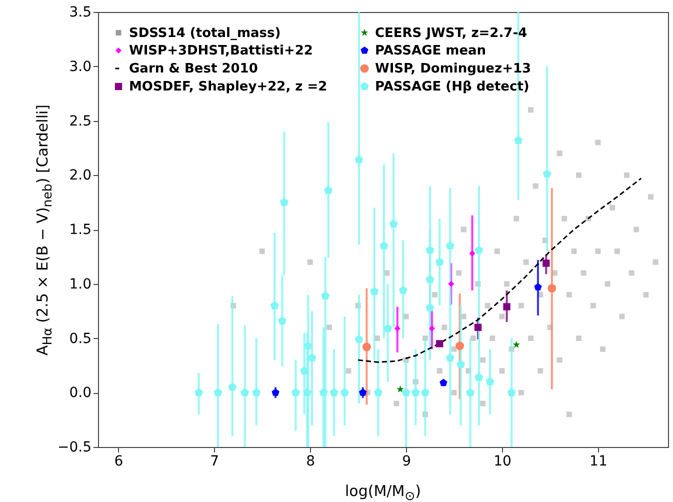 The image size is (673, 502). Describe the element at coordinates (406, 462) in the screenshot. I see `x-tick-label: 9` at that location.